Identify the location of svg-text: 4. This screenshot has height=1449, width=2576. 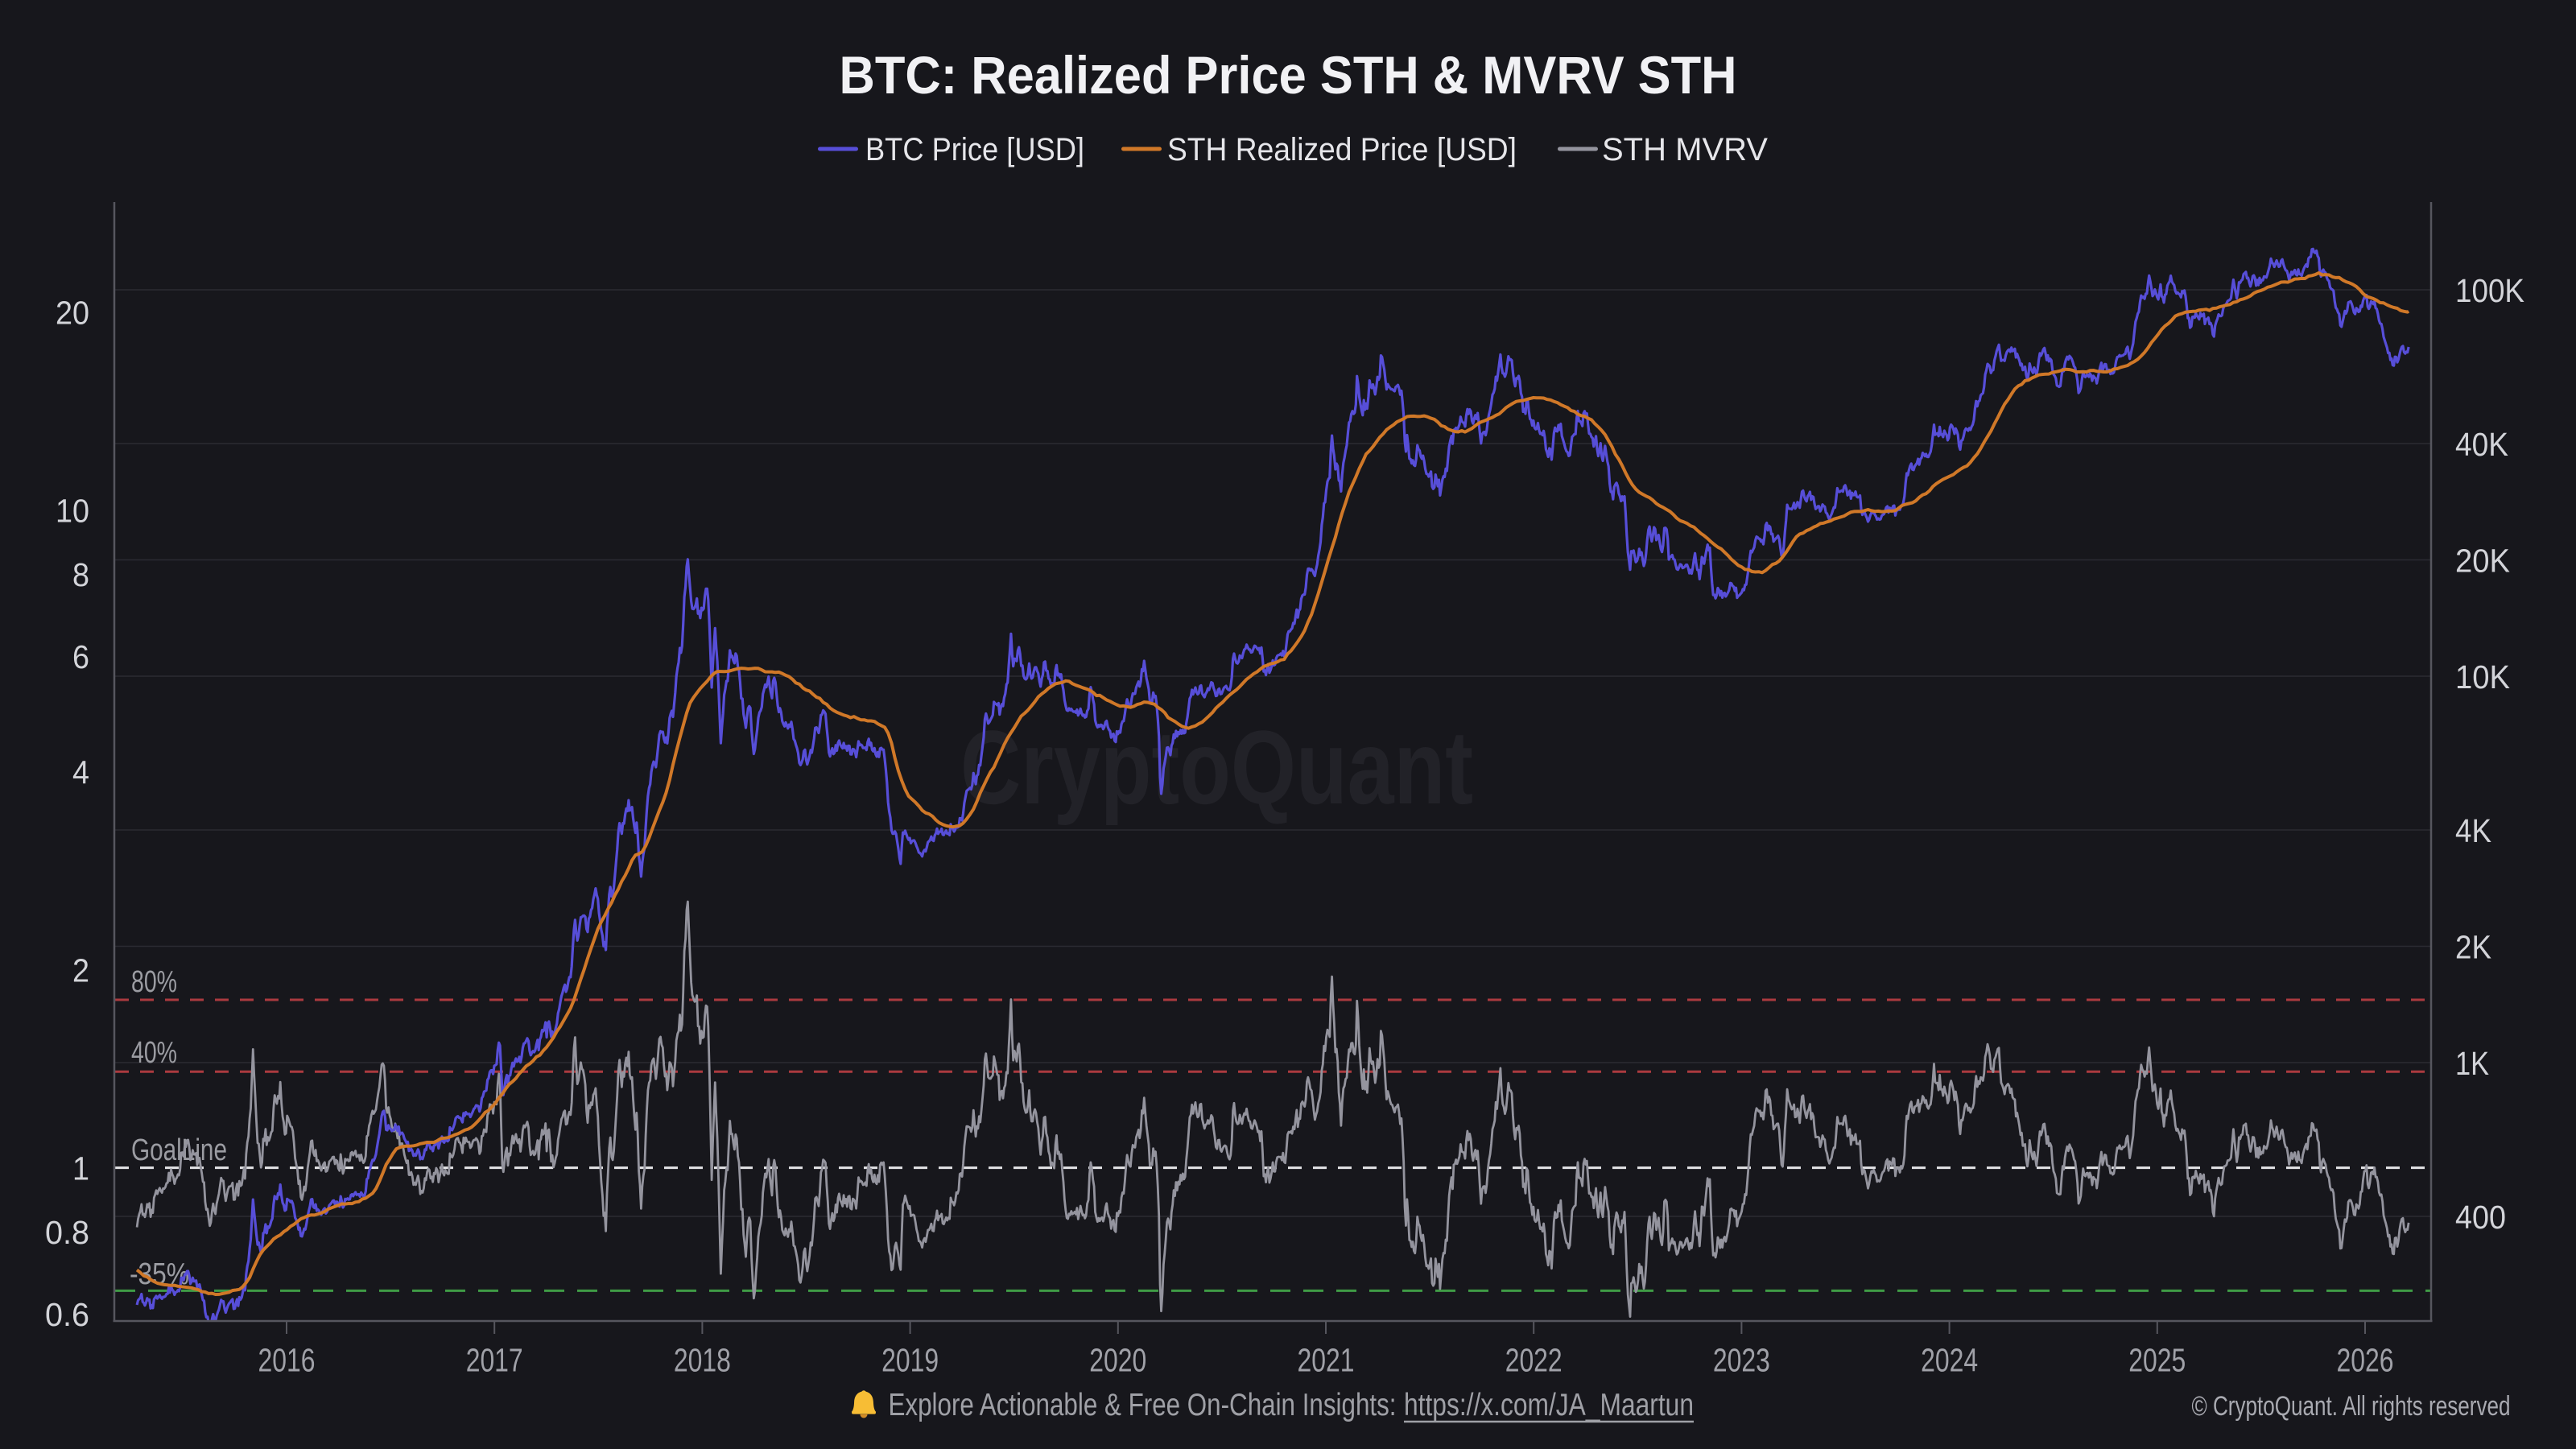
(80, 772).